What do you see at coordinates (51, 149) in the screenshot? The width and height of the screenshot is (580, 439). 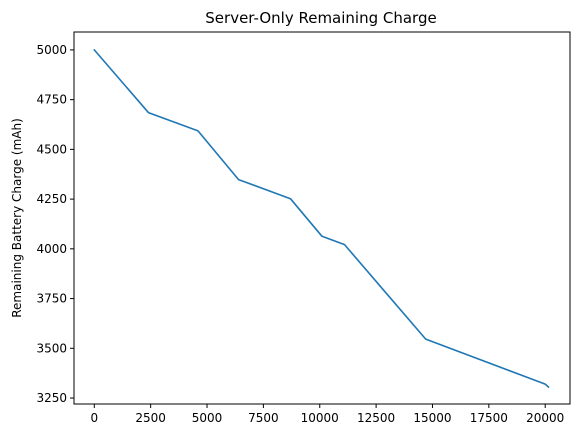 I see `y-tick-label: 4500` at bounding box center [51, 149].